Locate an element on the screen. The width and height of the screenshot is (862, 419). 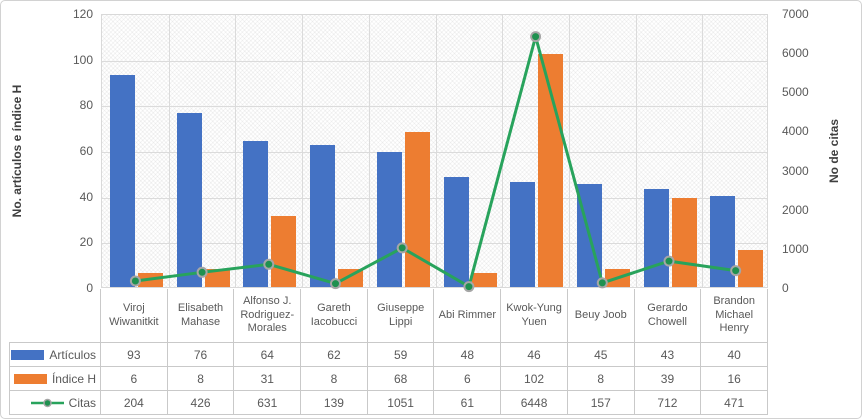
category-label: Elisabeth Mahase is located at coordinates (201, 316).